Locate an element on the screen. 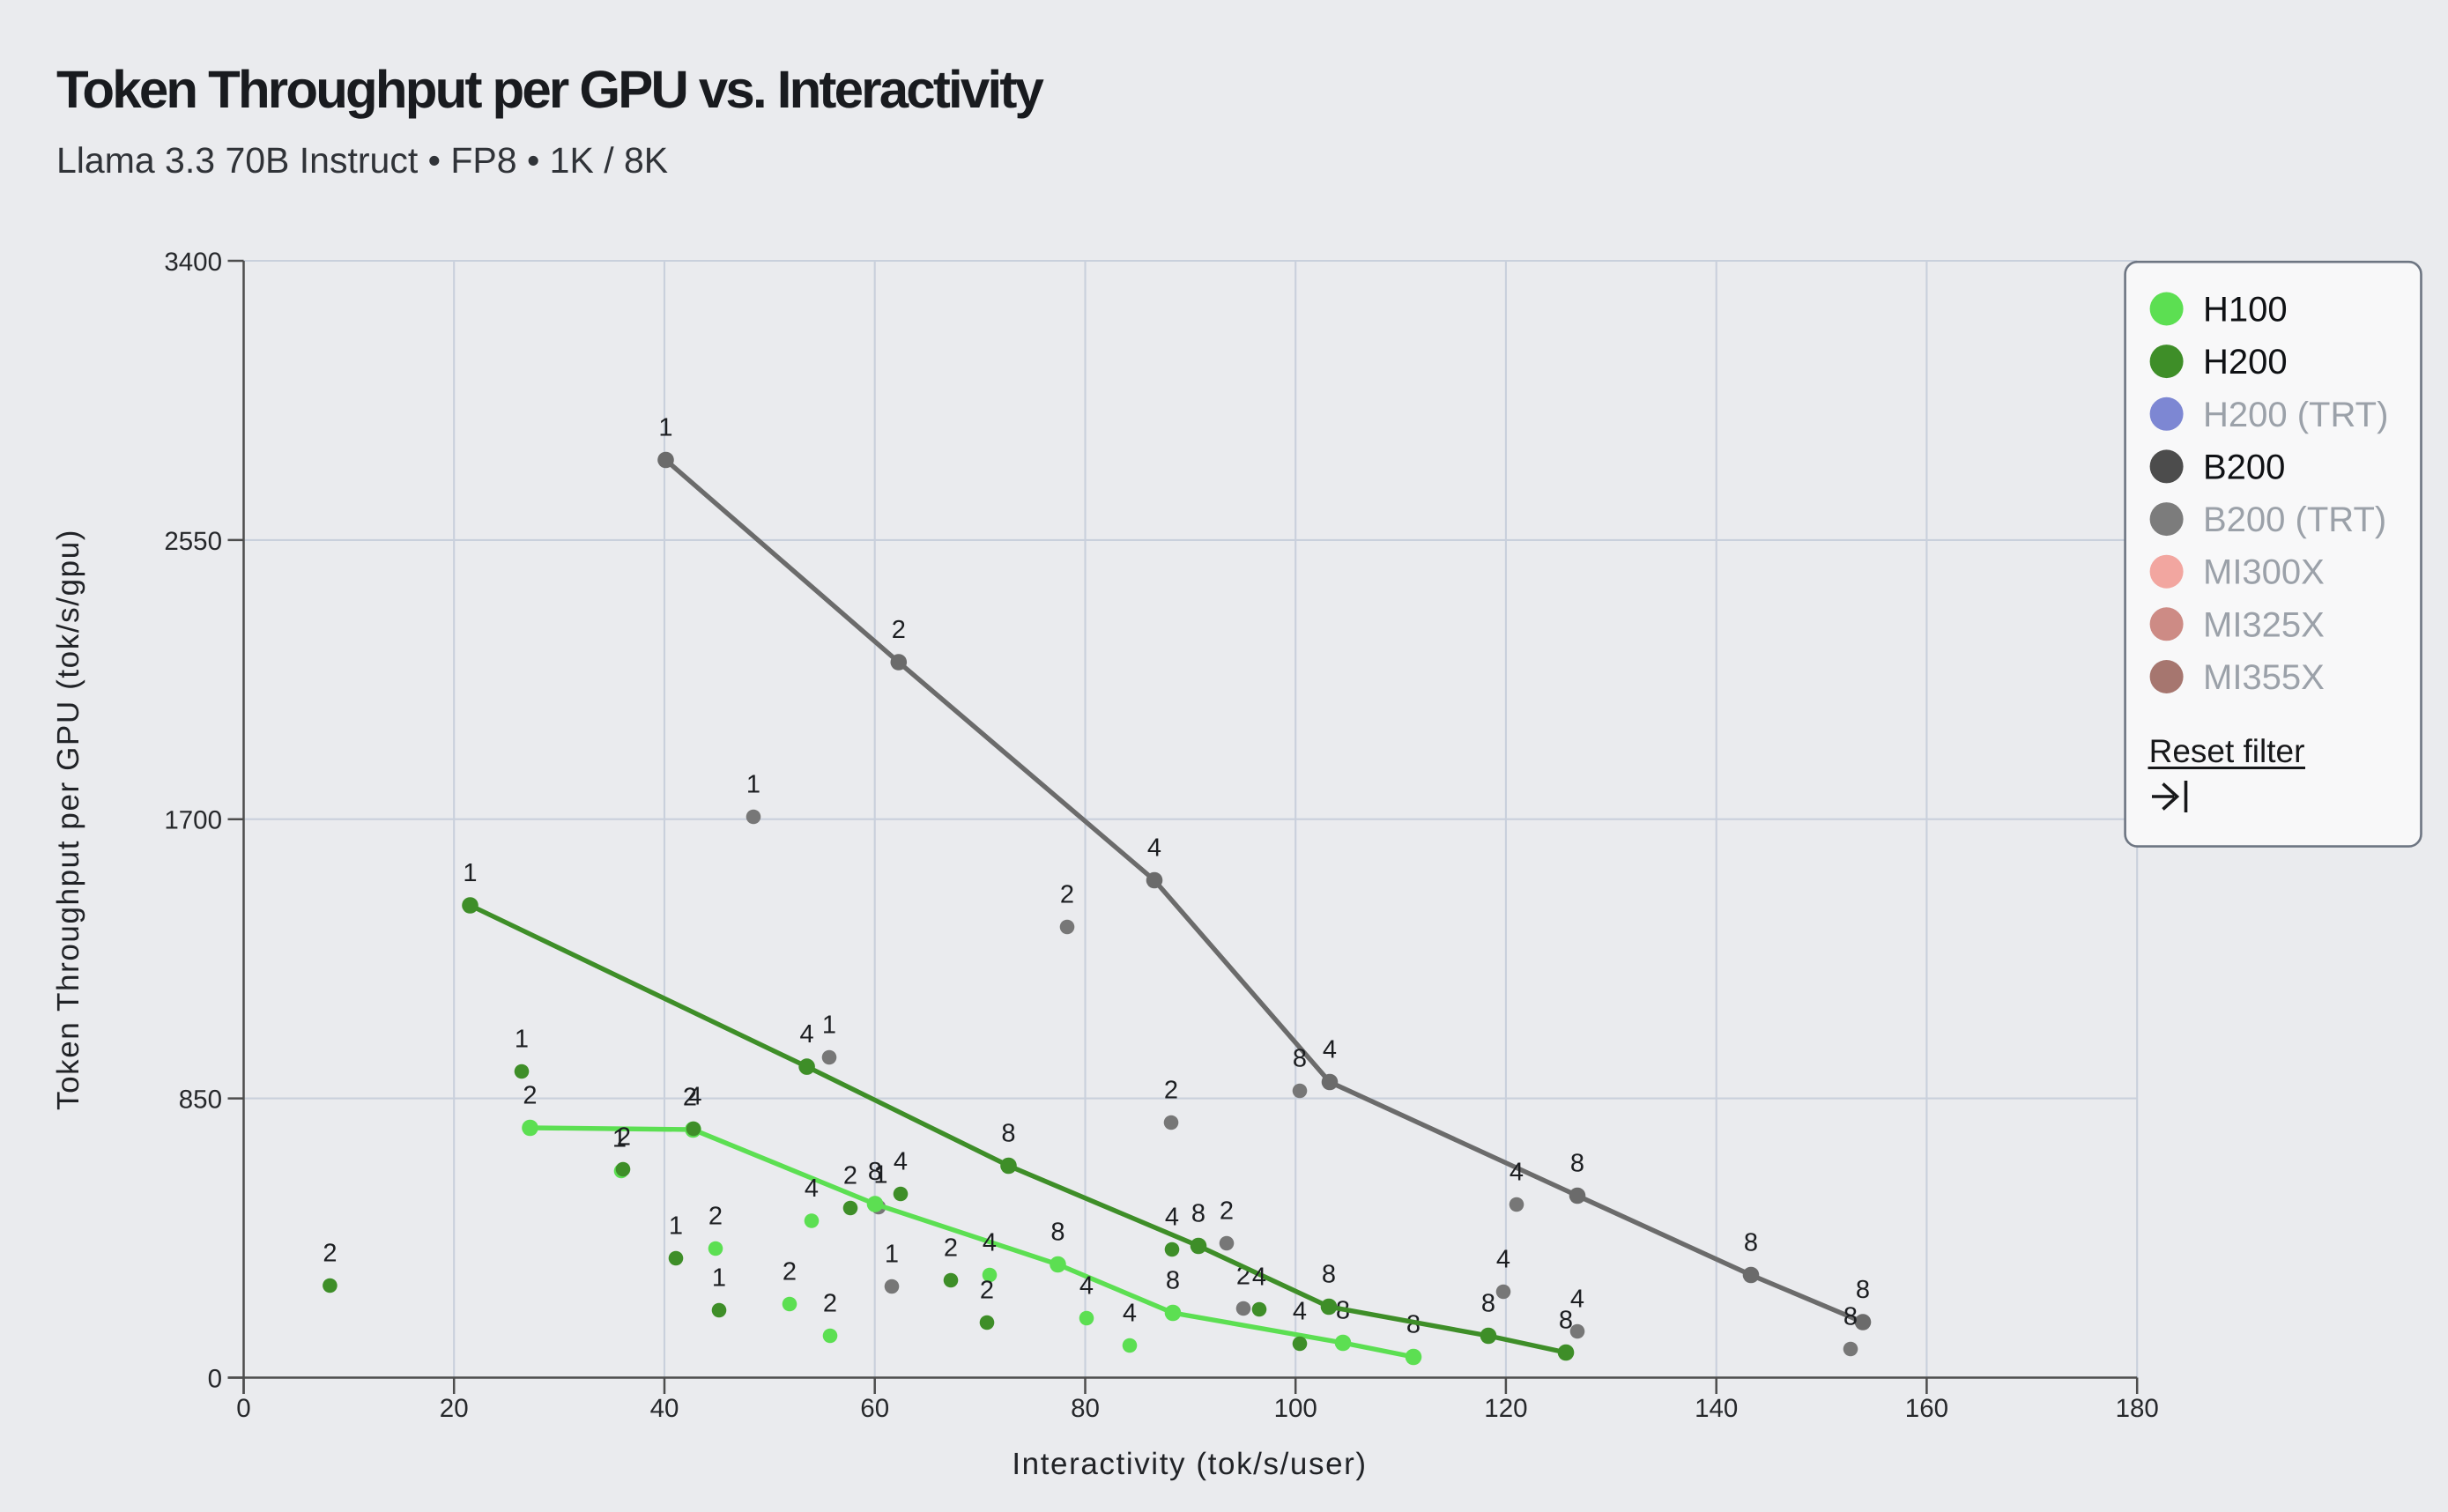 The height and width of the screenshot is (1512, 2448). svg-text: Interactivity (tok/s/user) is located at coordinates (1189, 1464).